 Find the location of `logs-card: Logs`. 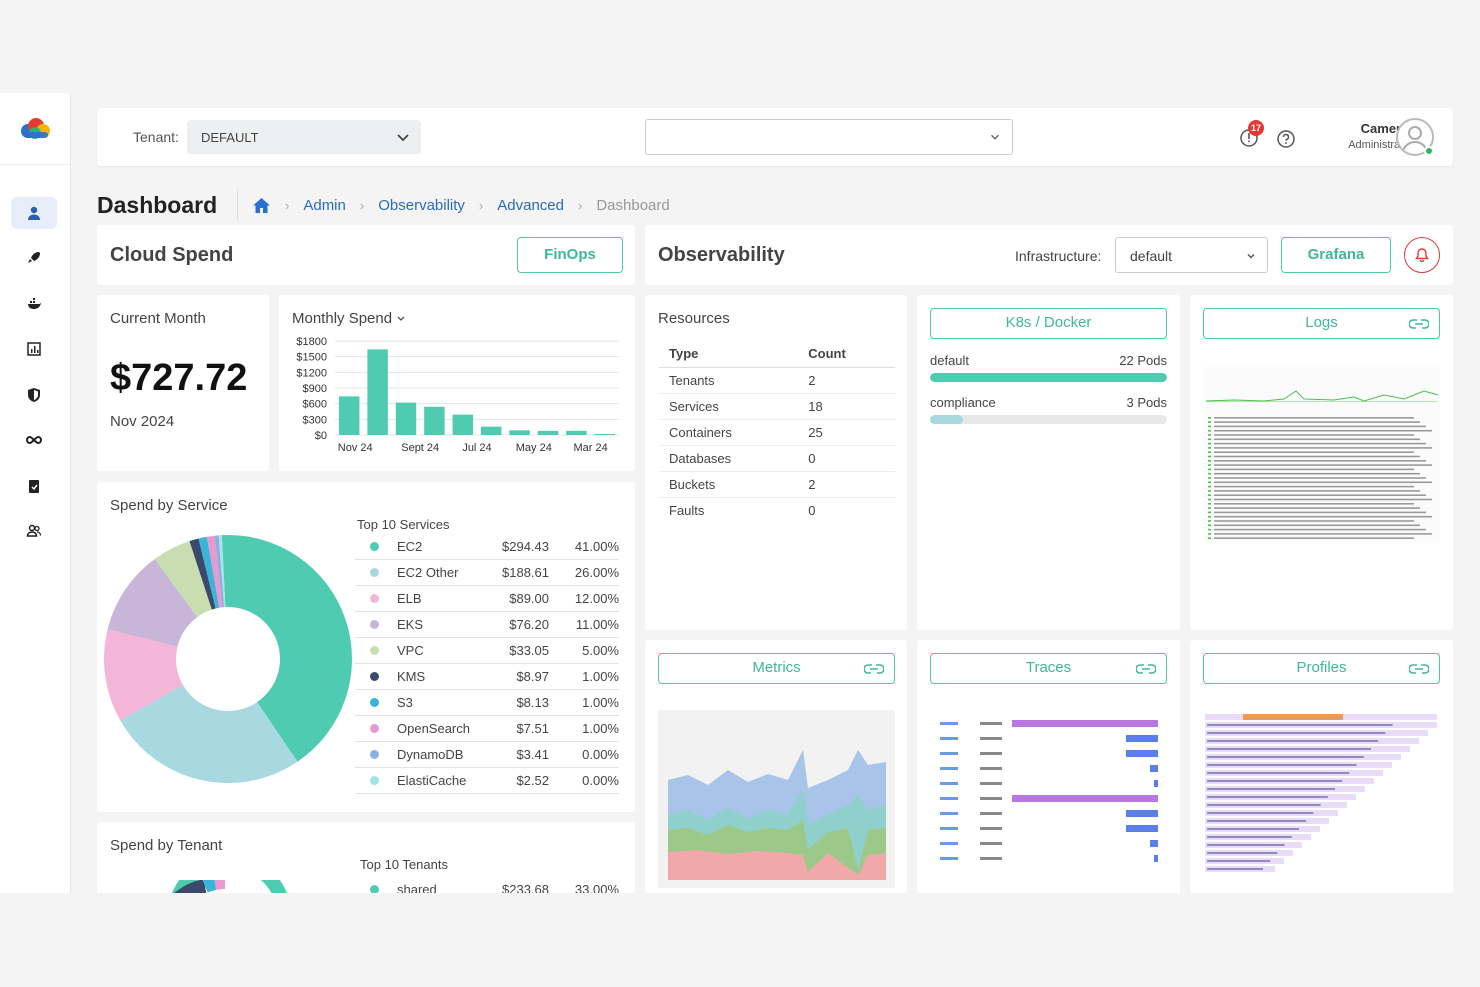

logs-card: Logs is located at coordinates (1321, 462).